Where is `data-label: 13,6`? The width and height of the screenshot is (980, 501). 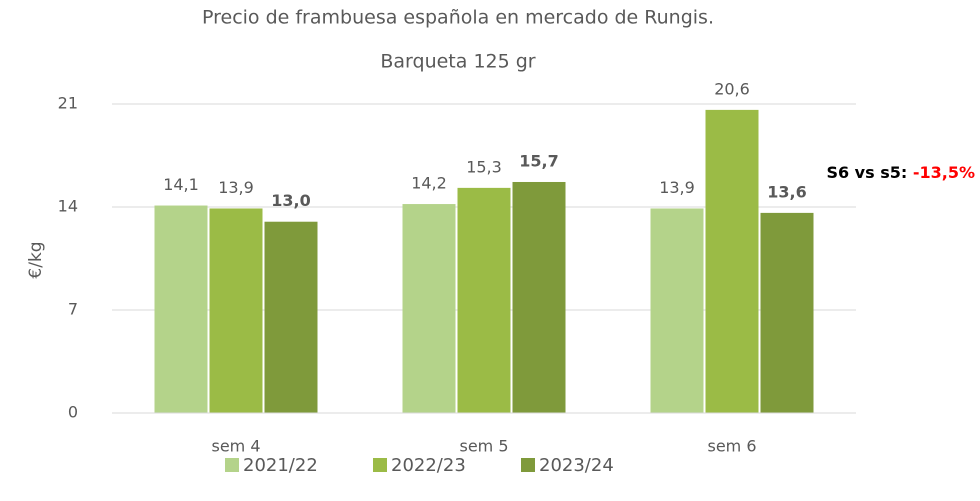
data-label: 13,6 is located at coordinates (786, 191).